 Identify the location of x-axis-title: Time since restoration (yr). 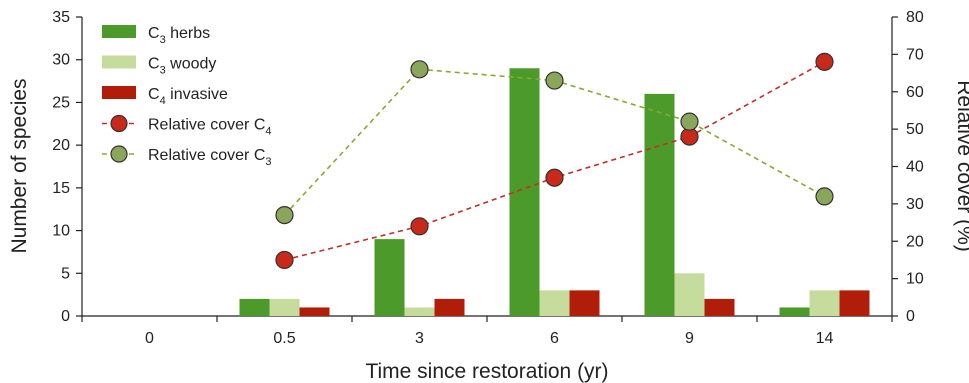
(486, 371).